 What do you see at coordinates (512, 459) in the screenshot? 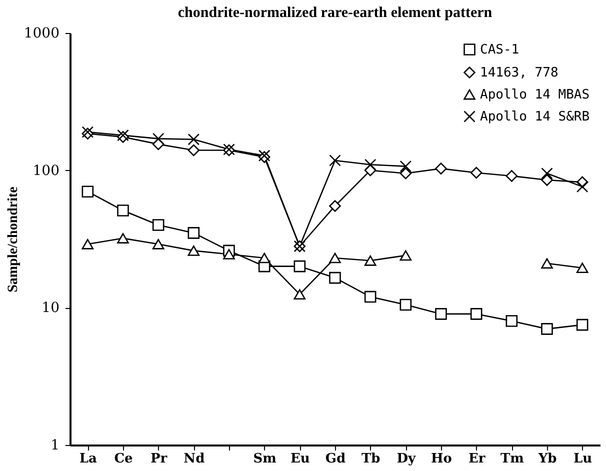
I see `x-tick-label: Tm` at bounding box center [512, 459].